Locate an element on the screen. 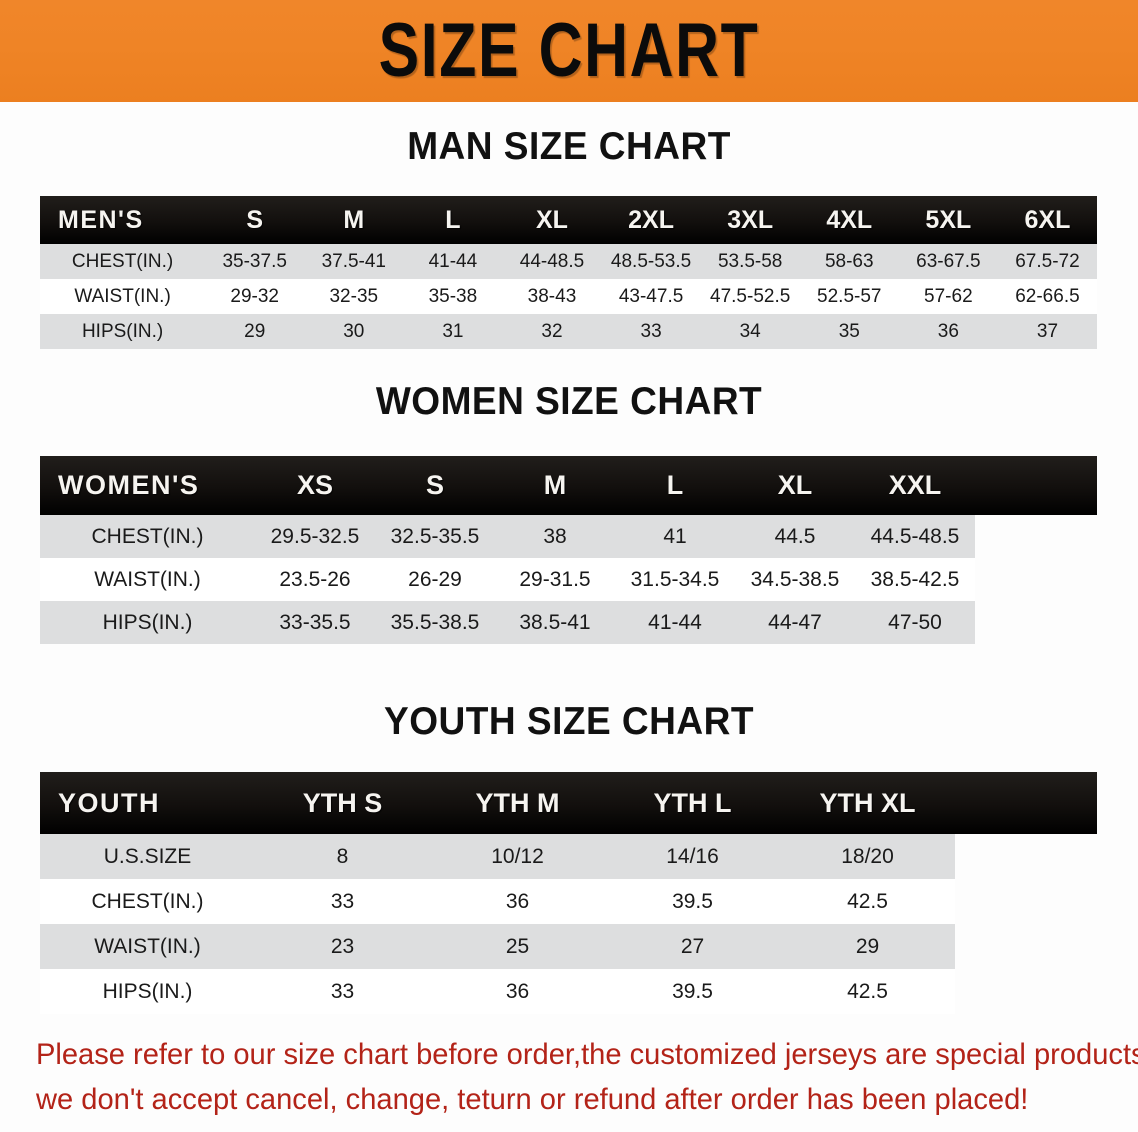 This screenshot has width=1138, height=1132. men-column-header-5: 2XL is located at coordinates (651, 219).